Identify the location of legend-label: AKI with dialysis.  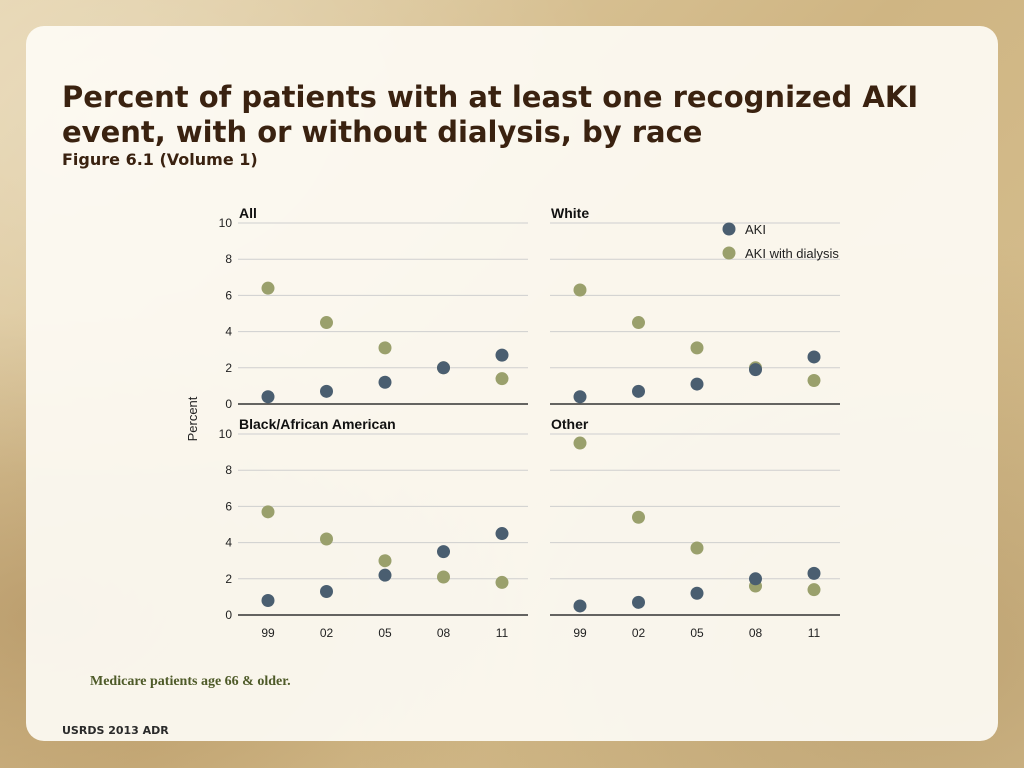
(792, 253).